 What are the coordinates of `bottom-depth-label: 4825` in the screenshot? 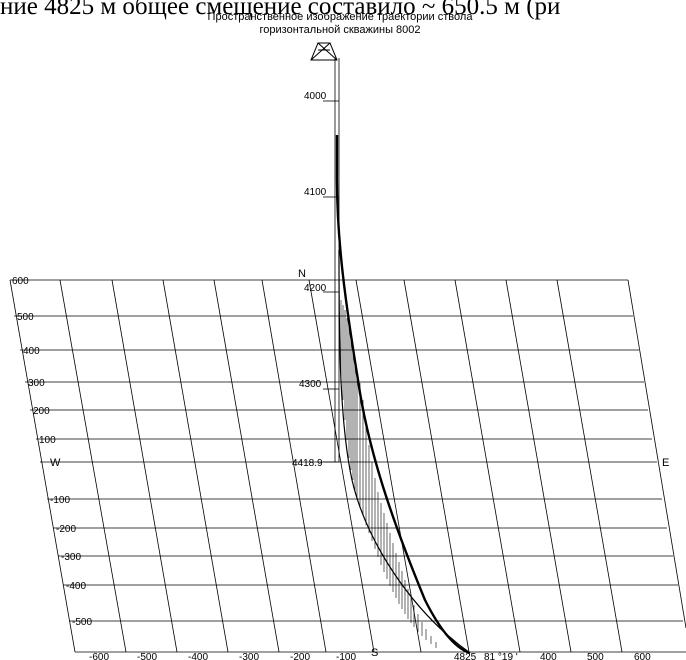 It's located at (465, 656).